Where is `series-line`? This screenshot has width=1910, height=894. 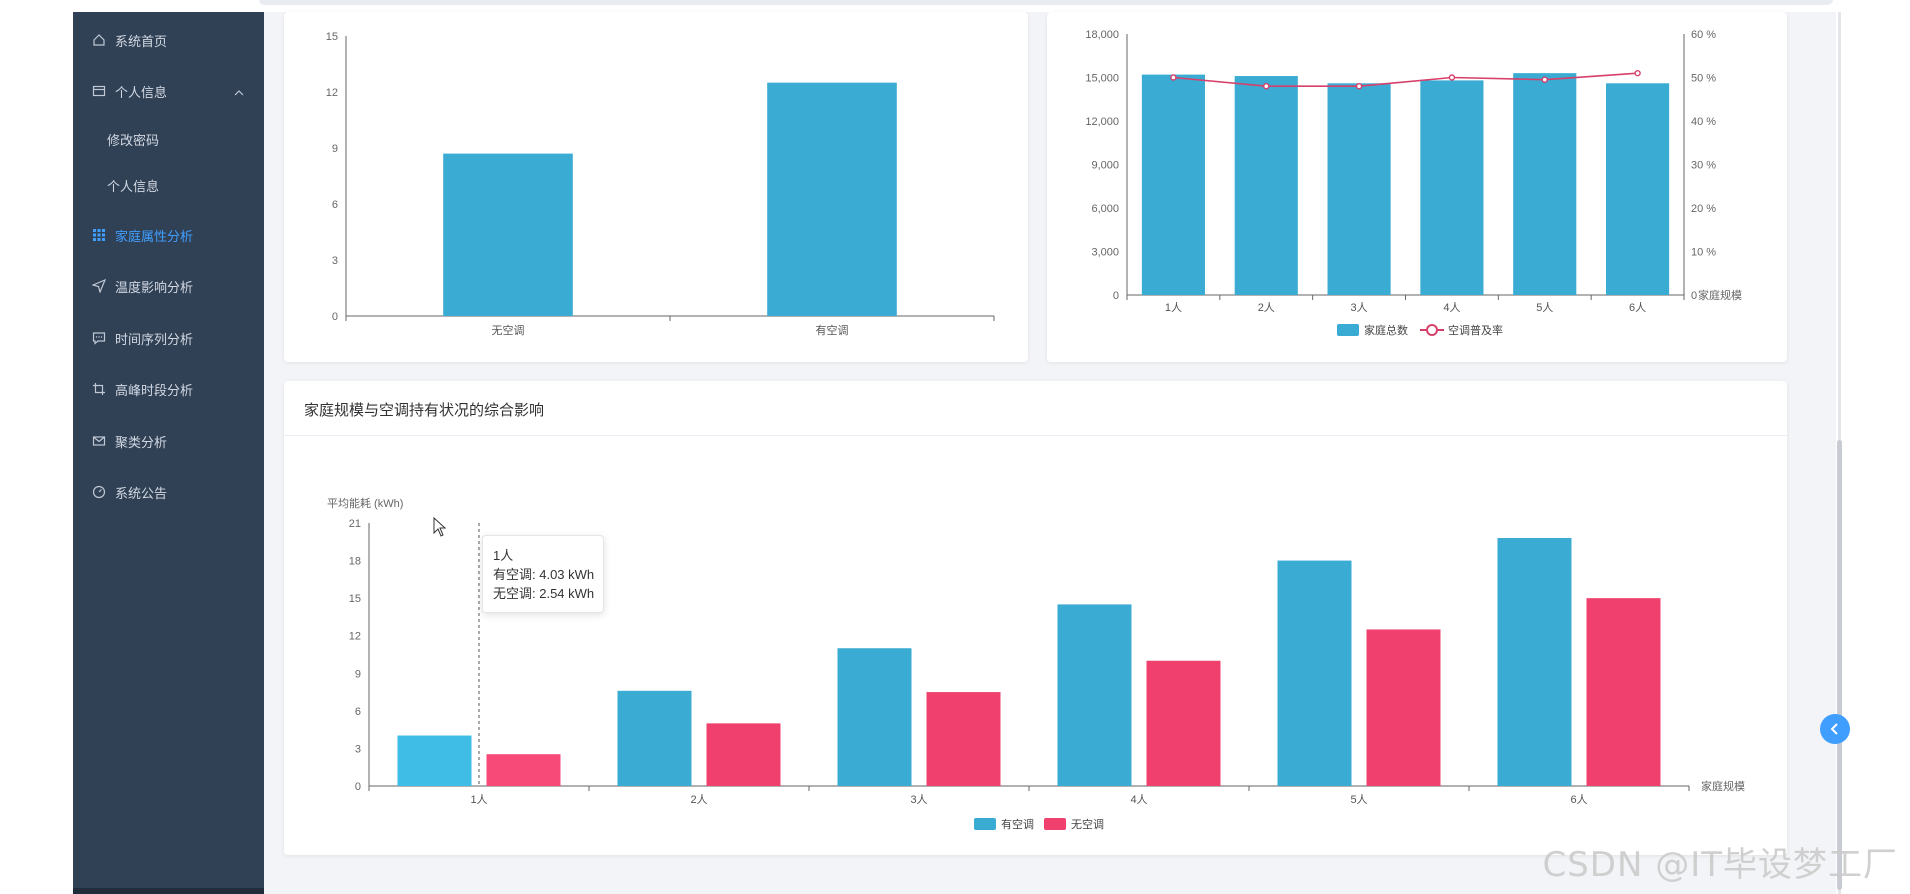
series-line is located at coordinates (1405, 79).